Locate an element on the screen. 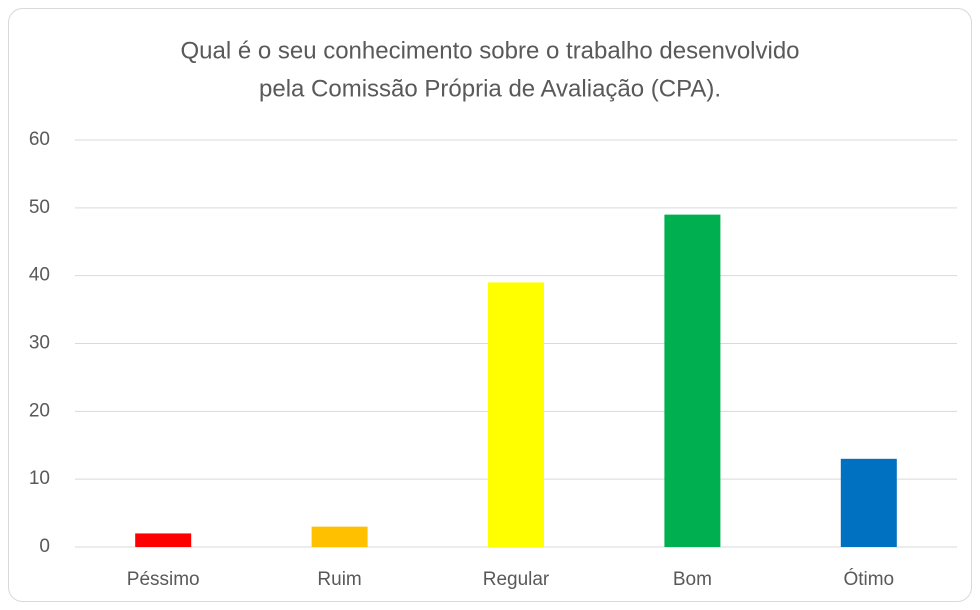 This screenshot has width=980, height=610. y-tick-label: 10 is located at coordinates (39, 478).